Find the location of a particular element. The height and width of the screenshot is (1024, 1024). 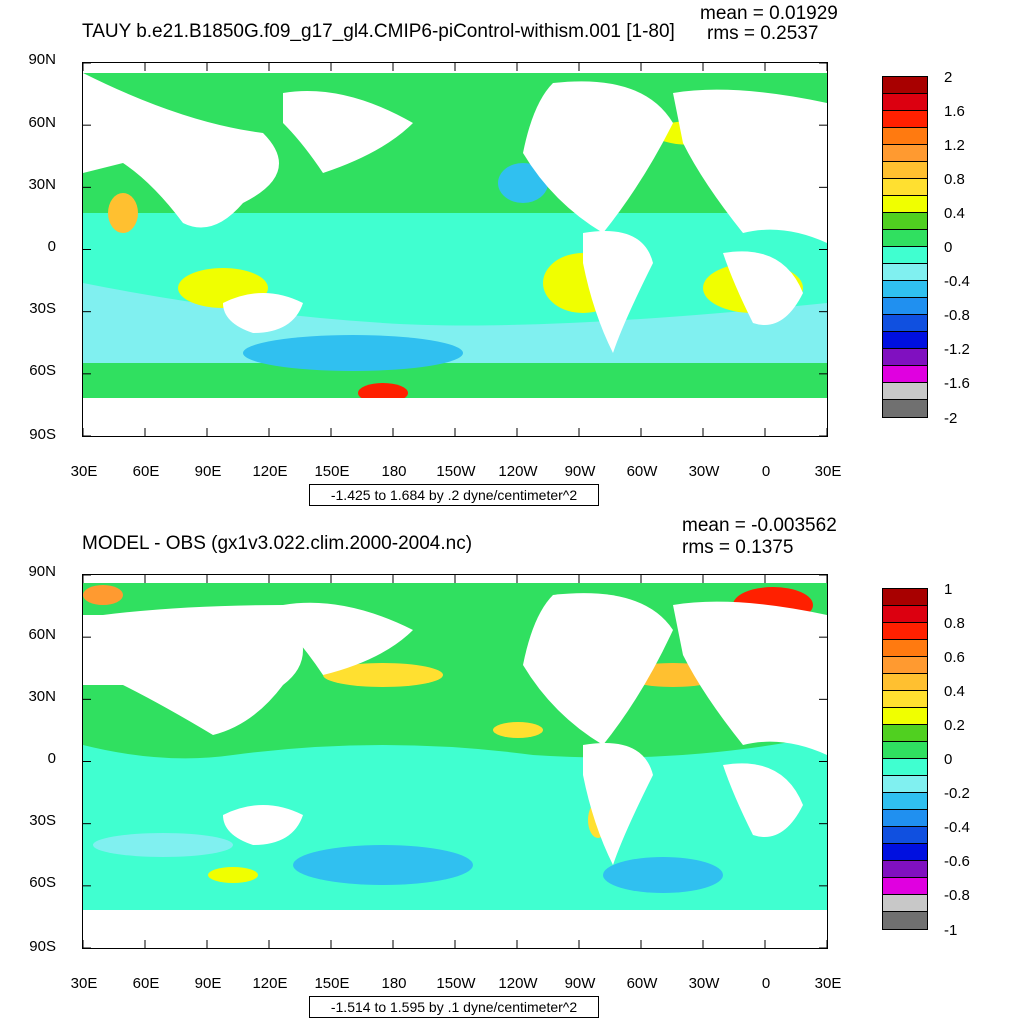

top-cb-label: -2 is located at coordinates (951, 418).